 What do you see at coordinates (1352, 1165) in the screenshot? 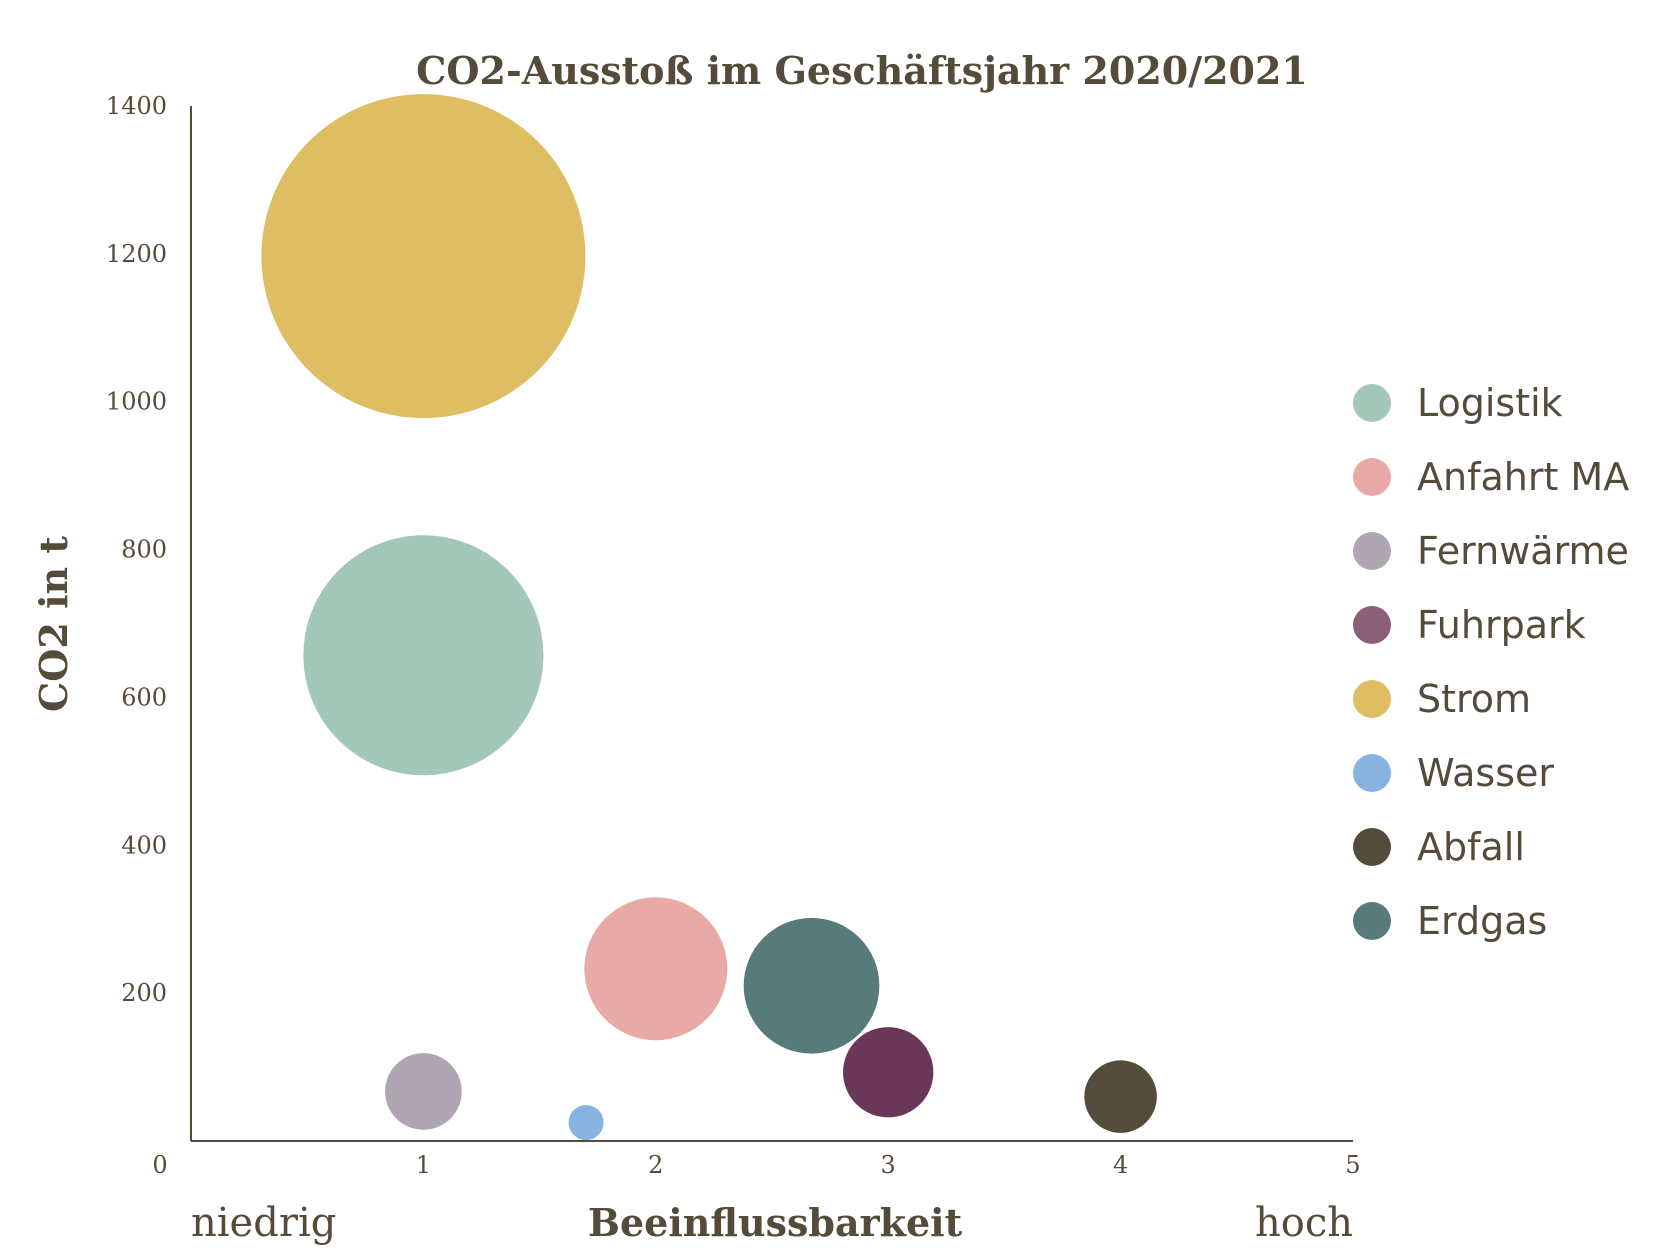
I see `x-tick-label: 5` at bounding box center [1352, 1165].